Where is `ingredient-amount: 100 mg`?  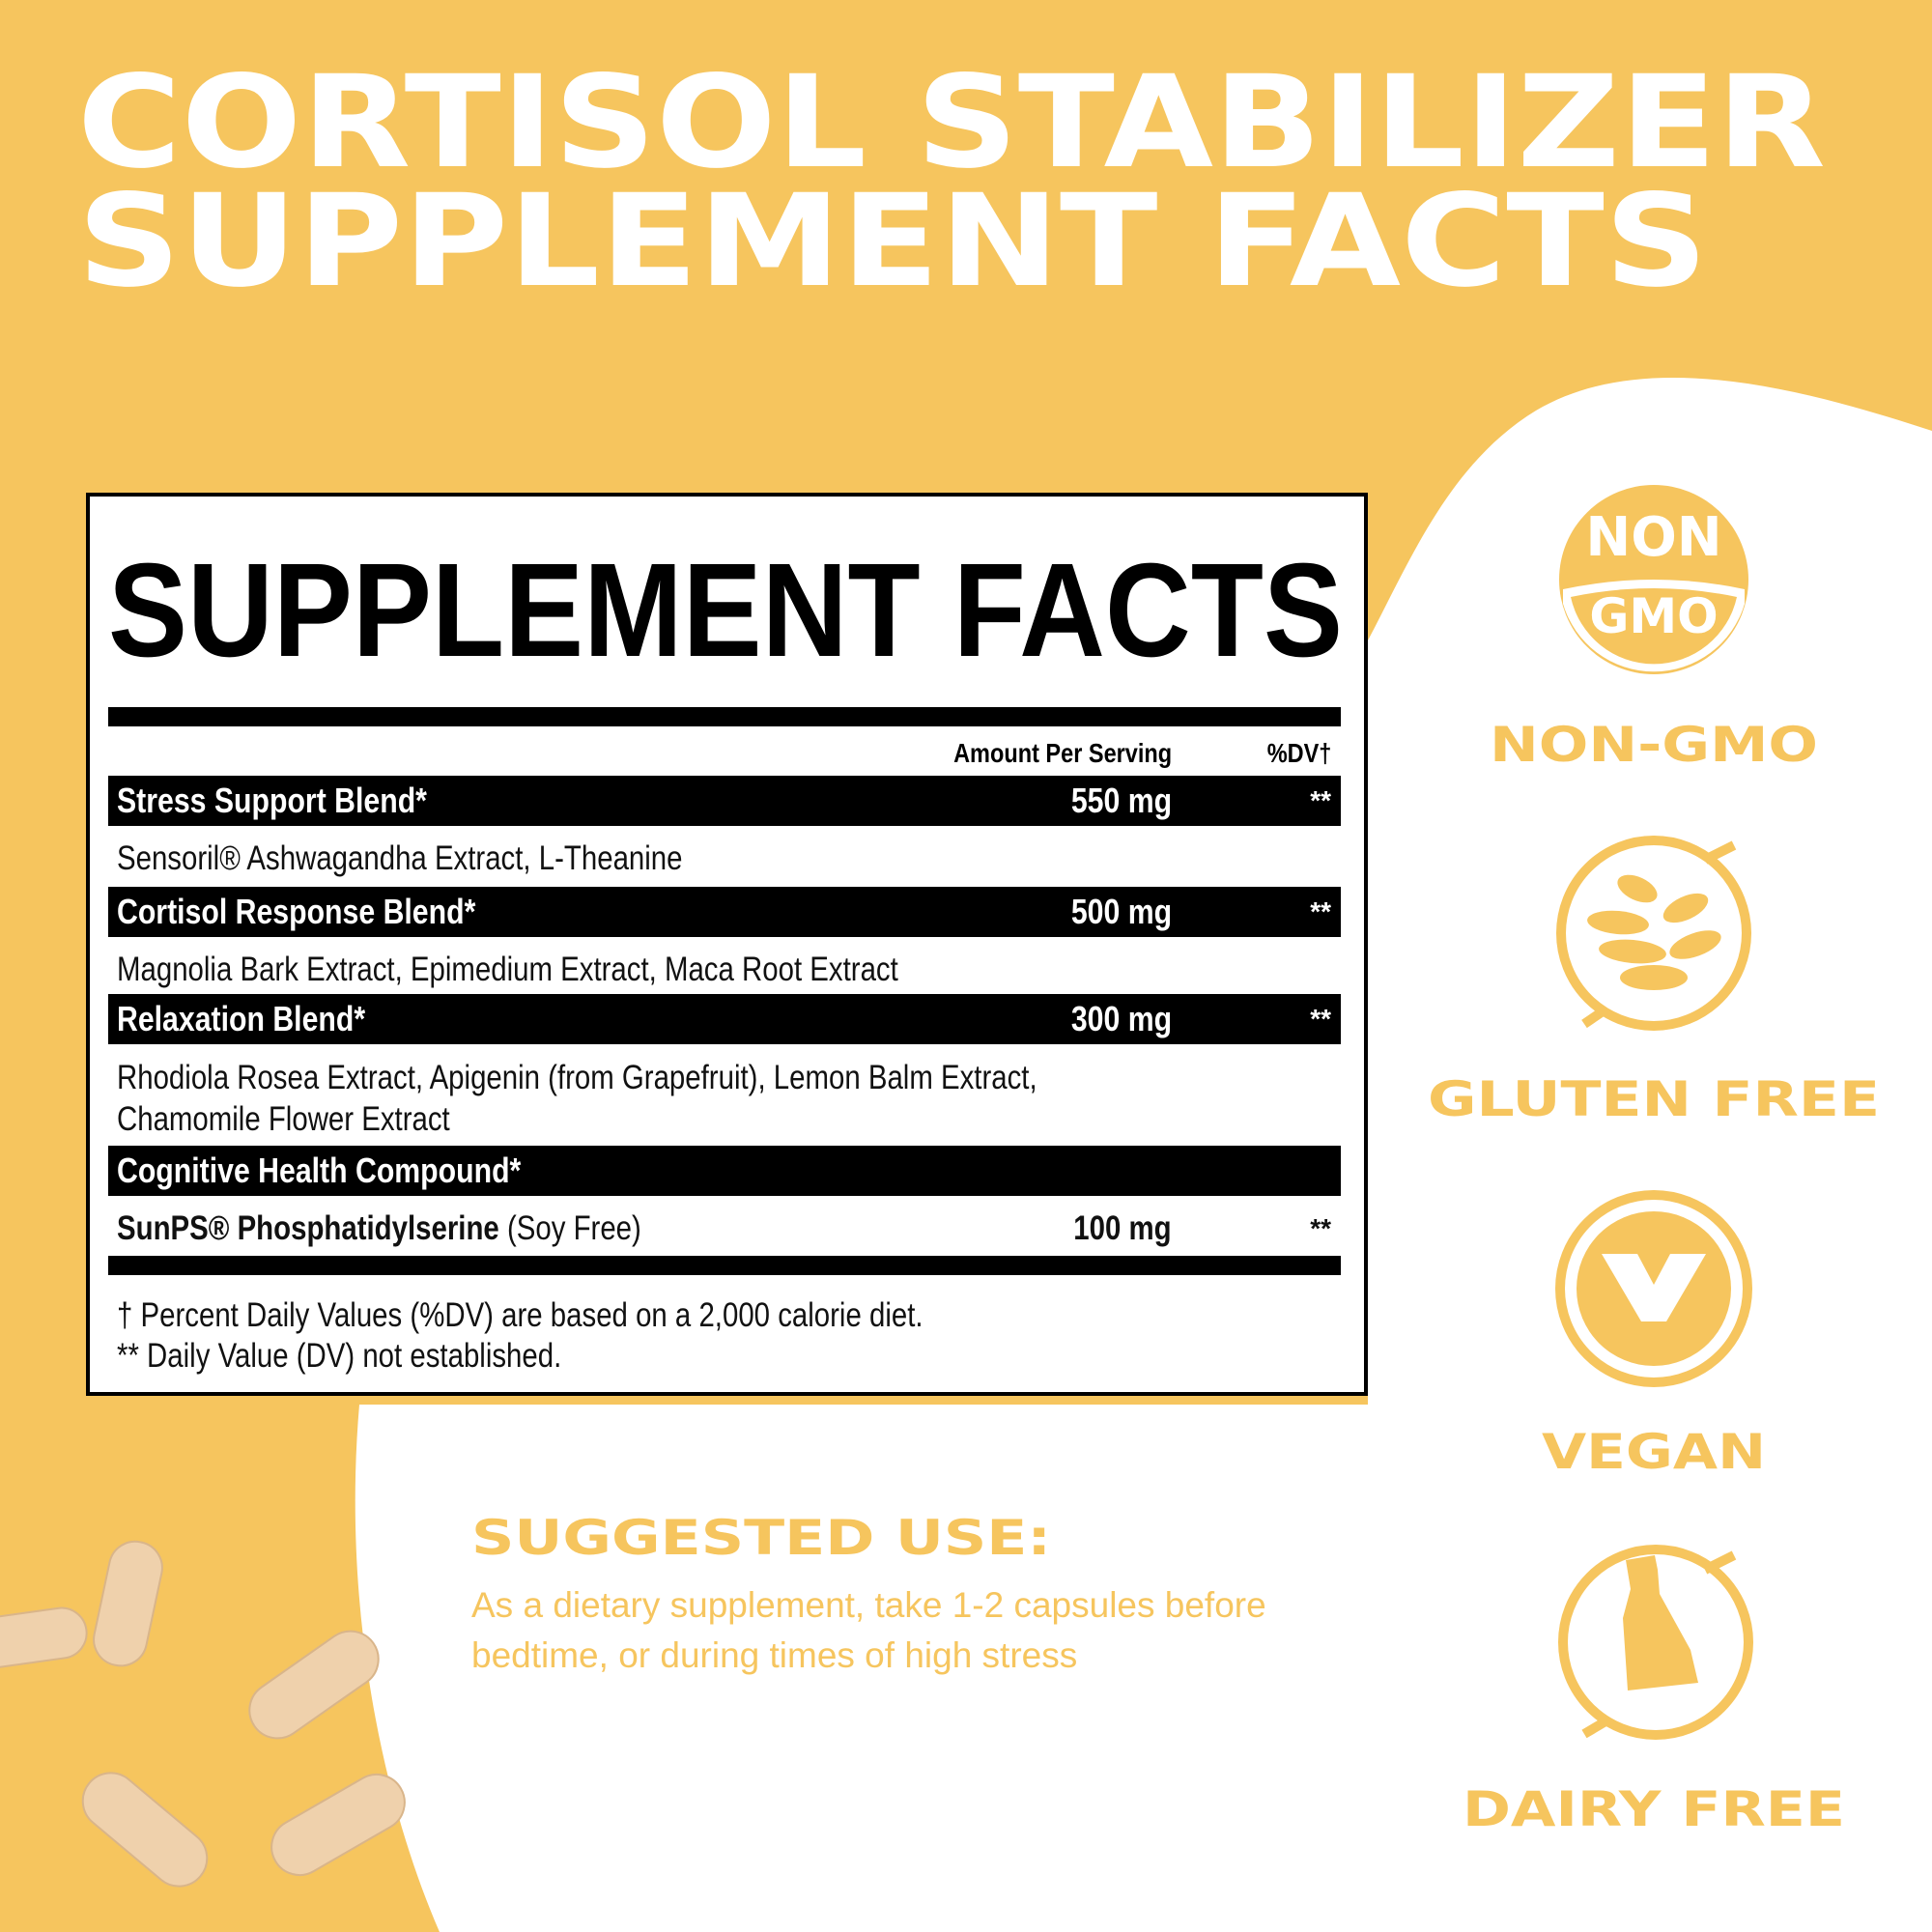 ingredient-amount: 100 mg is located at coordinates (1122, 1228).